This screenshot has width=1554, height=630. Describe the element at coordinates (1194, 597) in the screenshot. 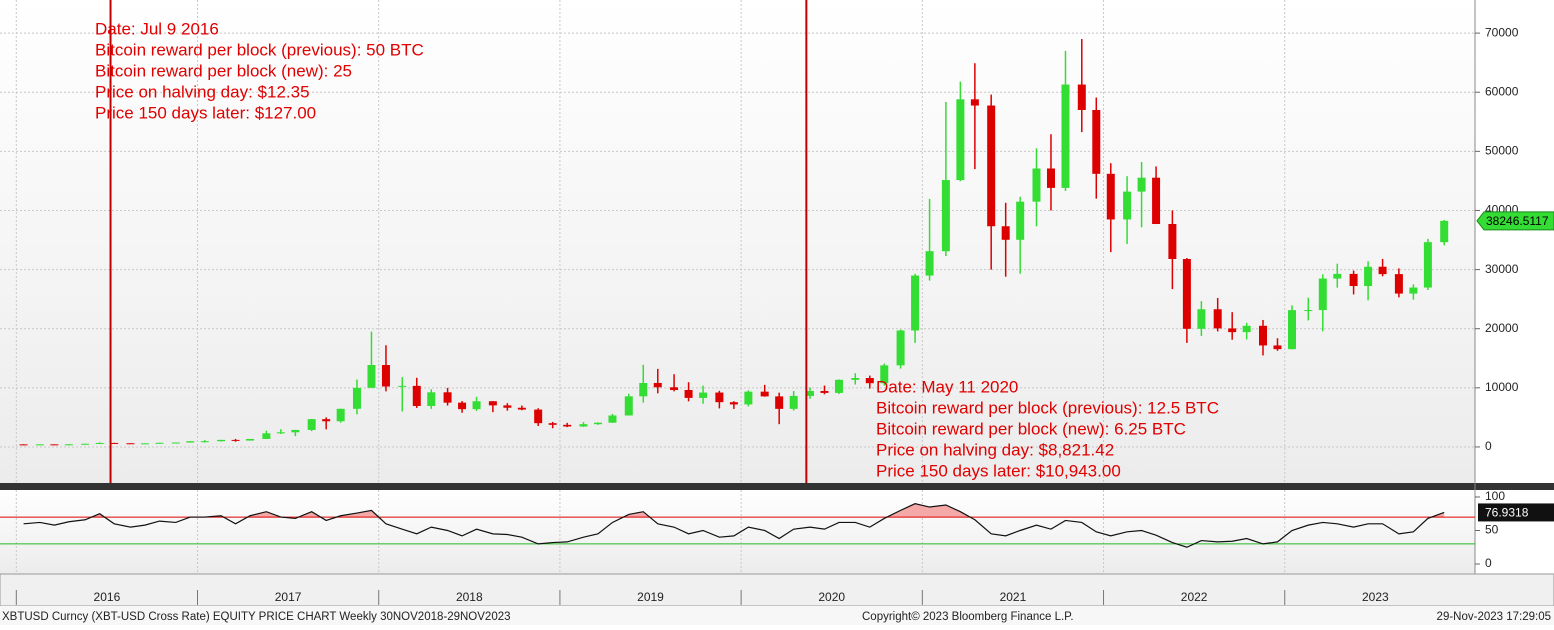

I see `x-tick-label: 2022` at that location.